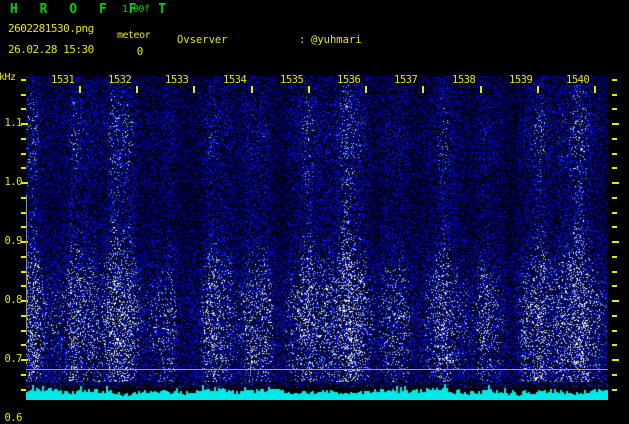 The width and height of the screenshot is (629, 424). Describe the element at coordinates (292, 80) in the screenshot. I see `x-axis-label: 1535` at that location.